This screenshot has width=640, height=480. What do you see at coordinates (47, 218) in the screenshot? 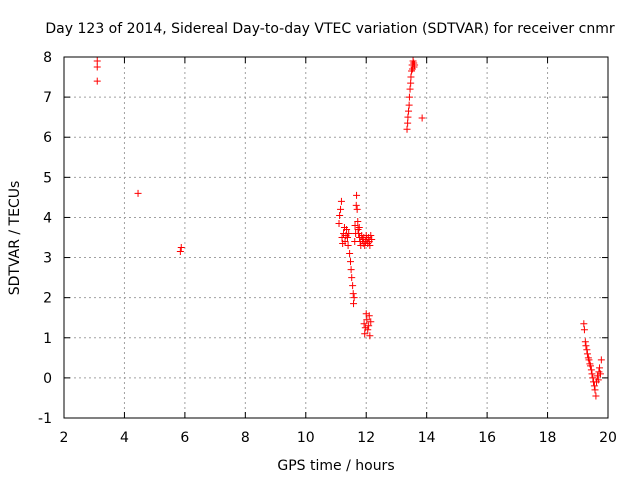
I see `y-tick-label: 4` at bounding box center [47, 218].